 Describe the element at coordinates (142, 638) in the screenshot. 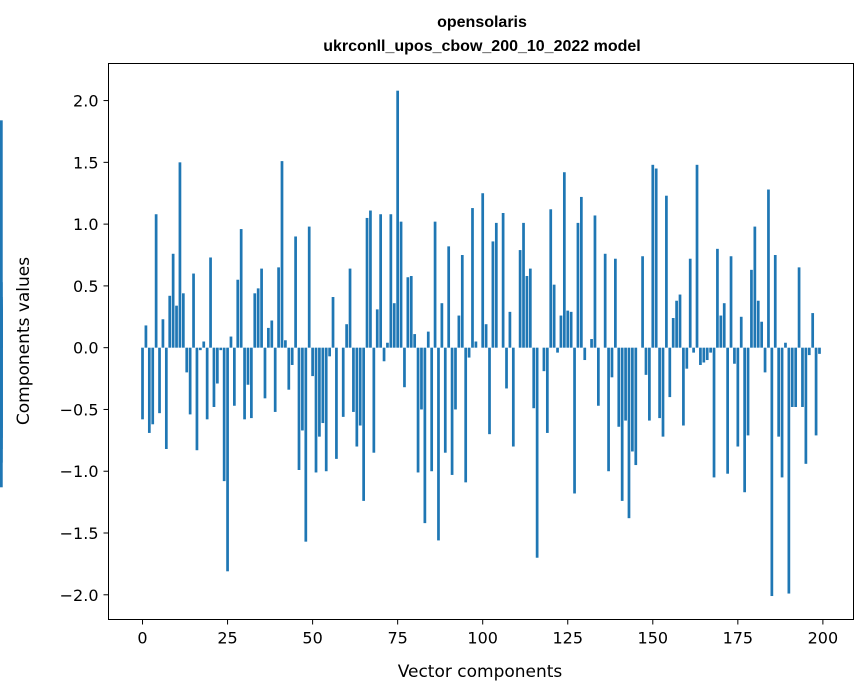

I see `x-tick-label: 0` at that location.